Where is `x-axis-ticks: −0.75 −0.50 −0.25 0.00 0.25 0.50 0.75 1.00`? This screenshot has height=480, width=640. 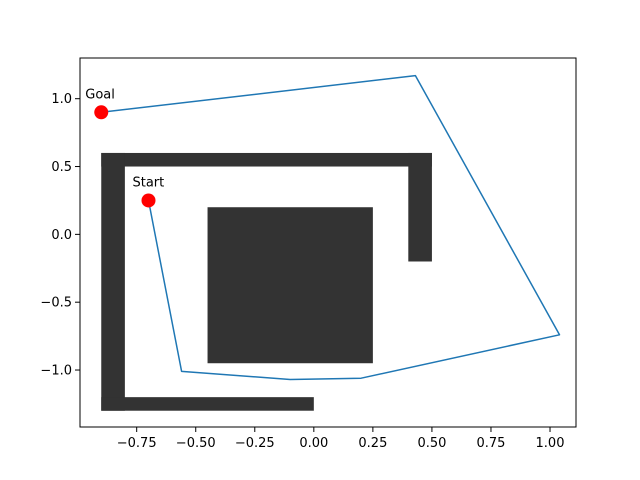
x-axis-ticks: −0.75 −0.50 −0.25 0.00 0.25 0.50 0.75 1.00 is located at coordinates (341, 439).